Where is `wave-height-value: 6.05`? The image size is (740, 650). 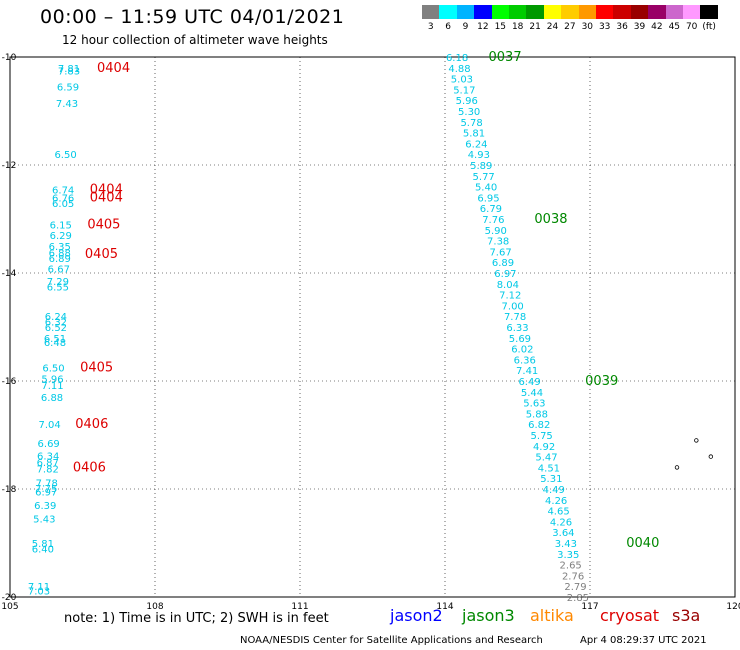 wave-height-value: 6.05 is located at coordinates (63, 204).